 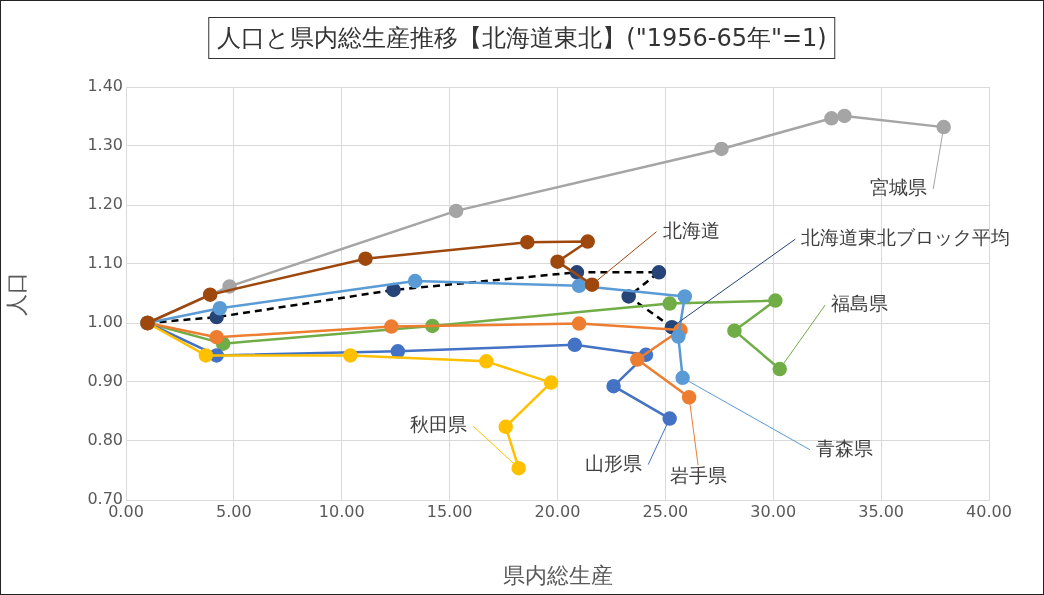 I want to click on text: 青森県, so click(x=845, y=447).